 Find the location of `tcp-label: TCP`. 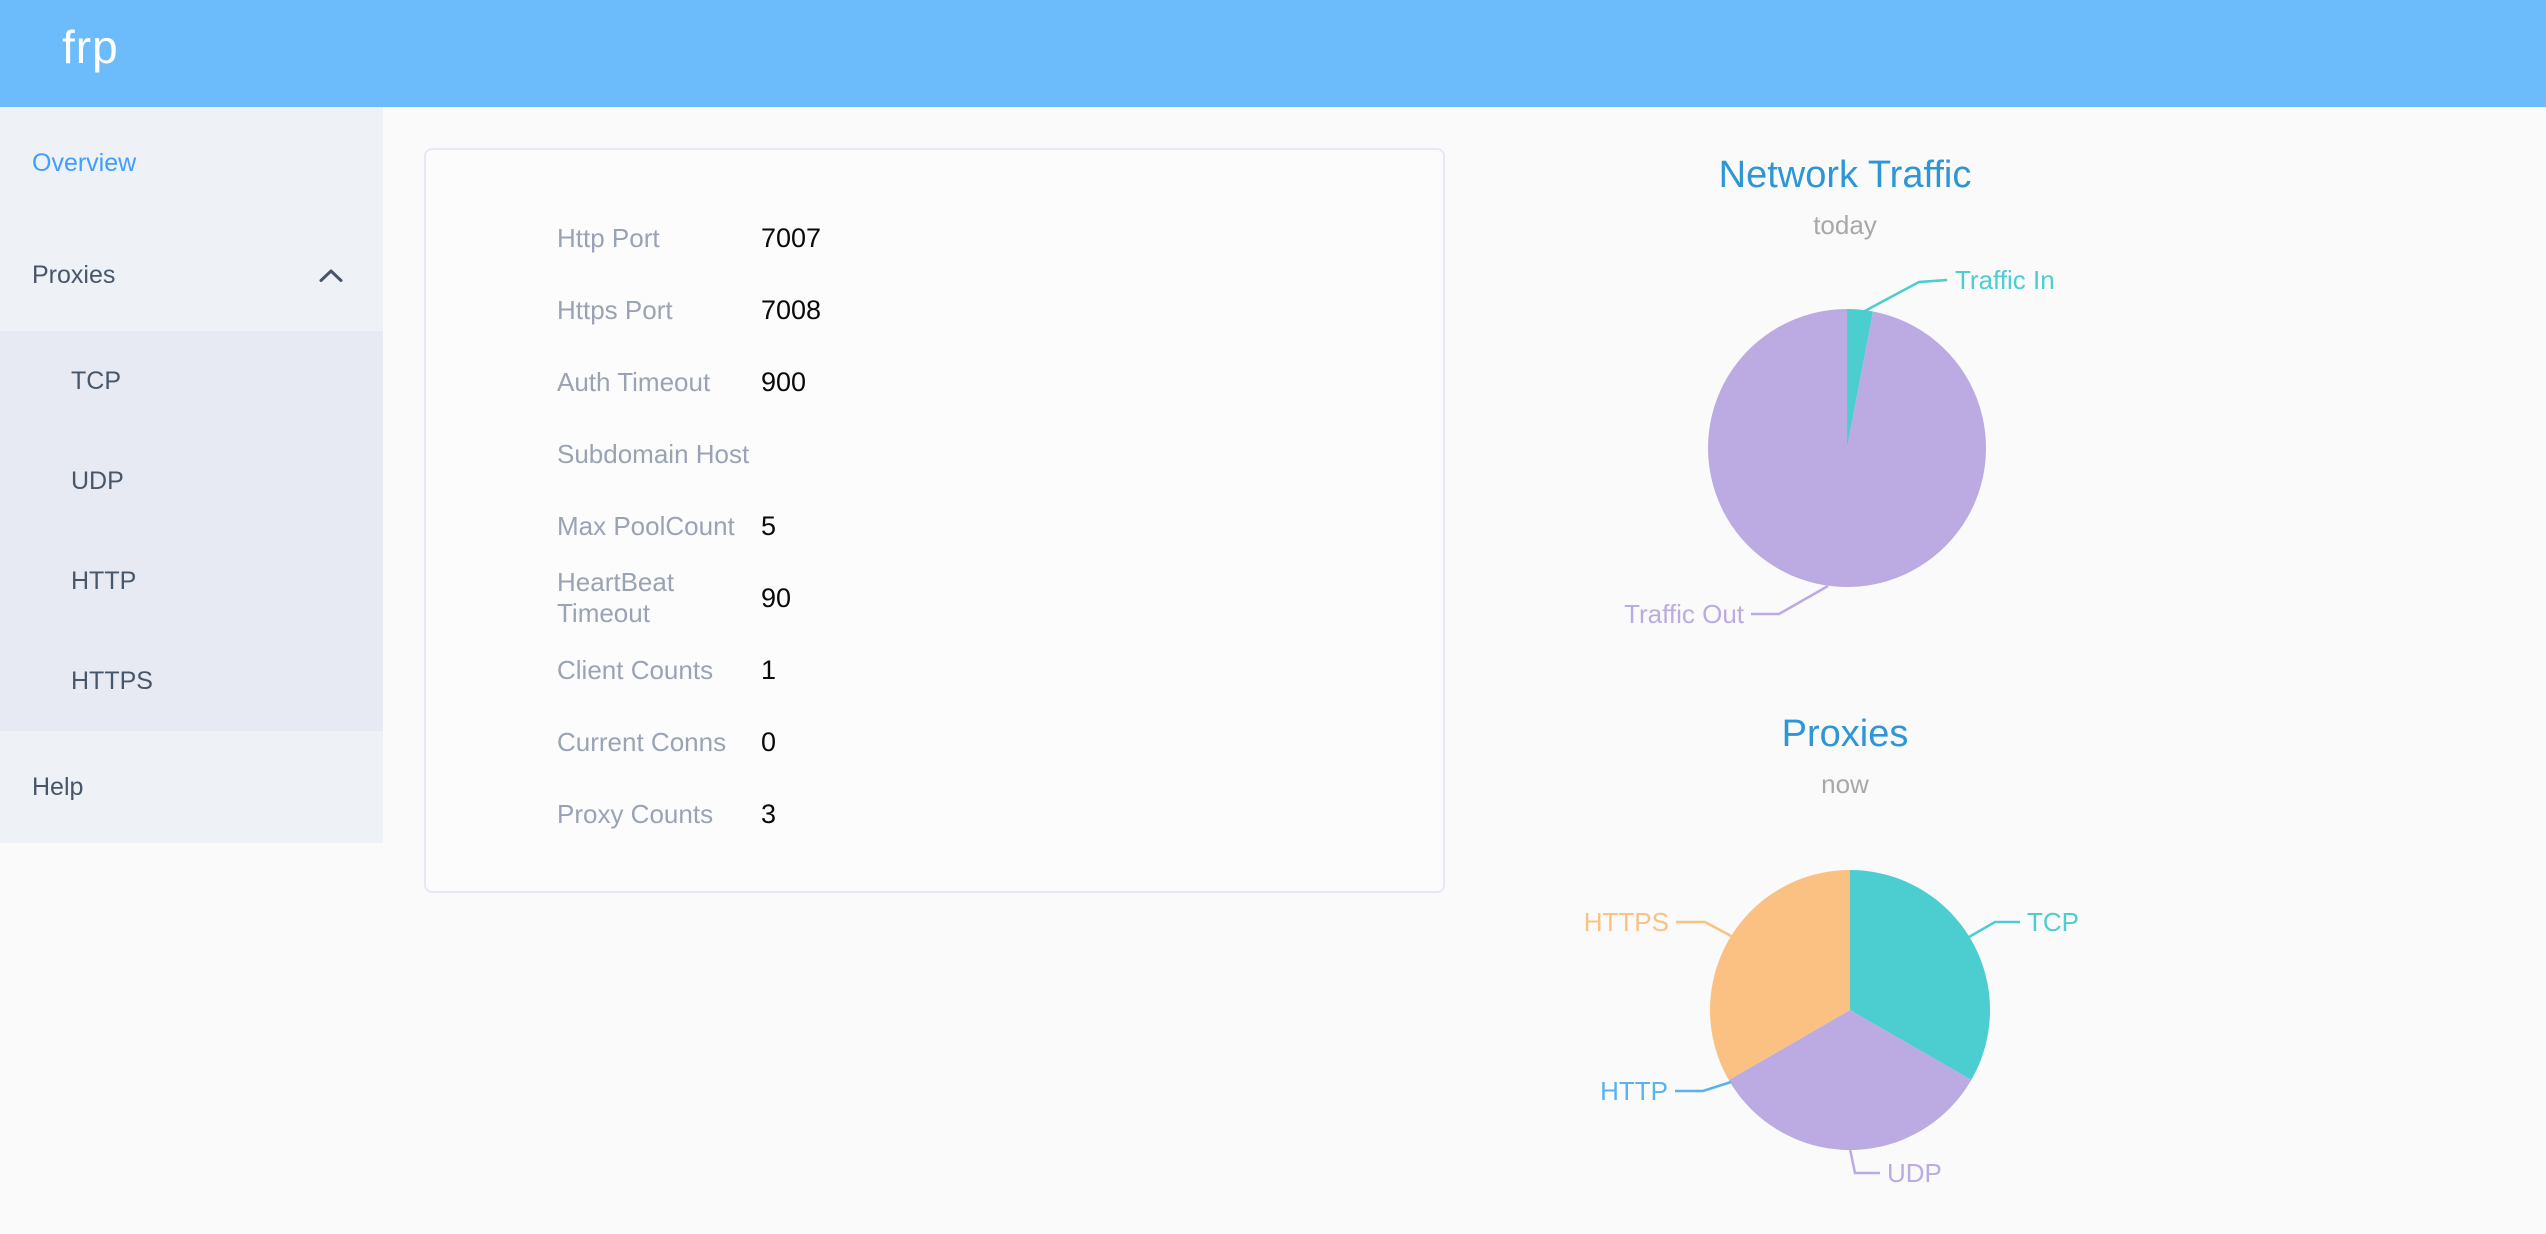

tcp-label: TCP is located at coordinates (2053, 922).